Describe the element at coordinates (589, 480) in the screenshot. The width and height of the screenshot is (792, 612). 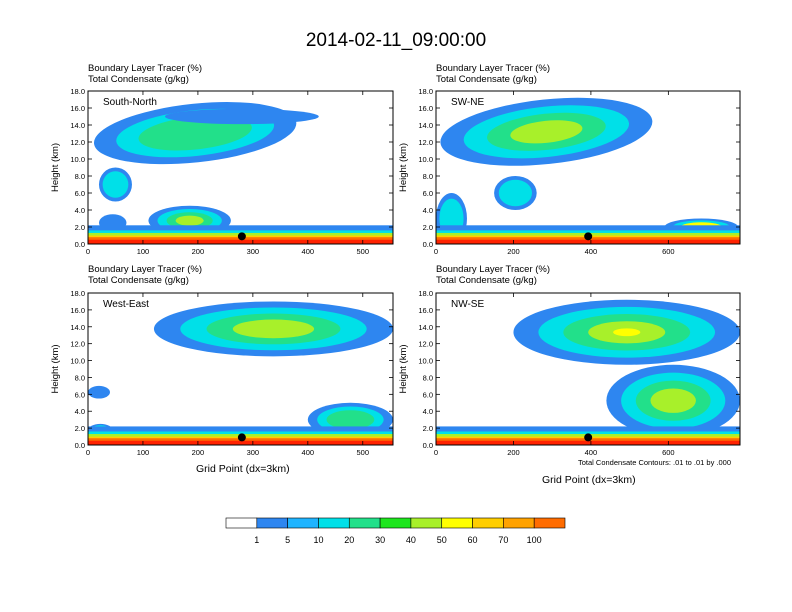
I see `x-axis-label-nw-se: Grid Point (dx=3km)` at that location.